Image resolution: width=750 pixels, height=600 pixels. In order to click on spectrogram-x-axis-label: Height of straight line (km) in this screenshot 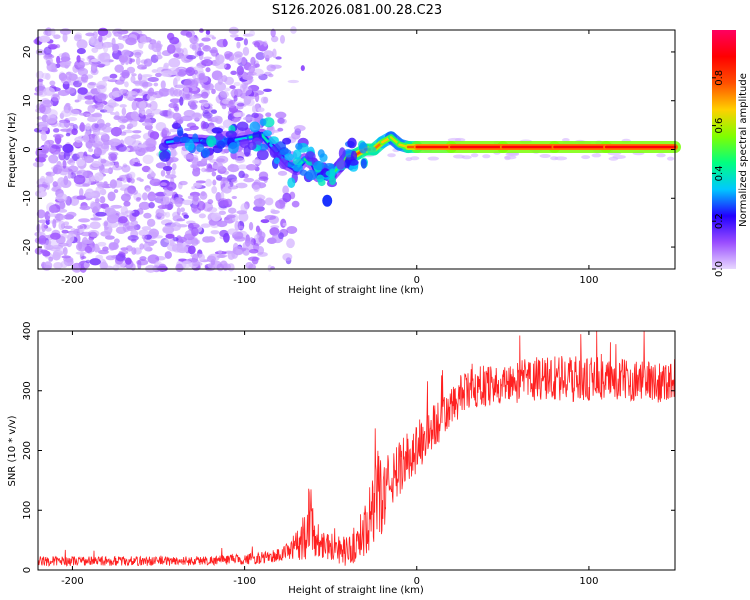, I will do `click(356, 290)`.